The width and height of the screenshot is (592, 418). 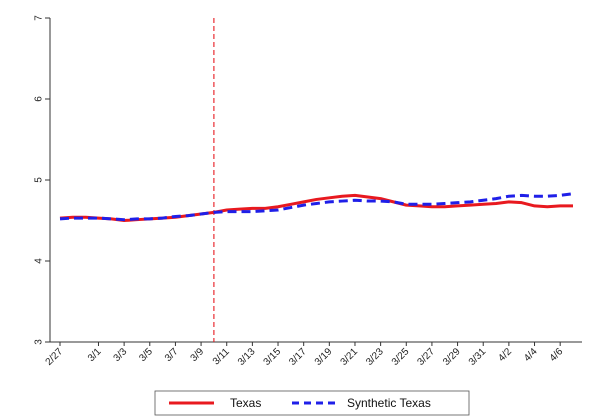 What do you see at coordinates (39, 342) in the screenshot?
I see `y-tick-label: 3` at bounding box center [39, 342].